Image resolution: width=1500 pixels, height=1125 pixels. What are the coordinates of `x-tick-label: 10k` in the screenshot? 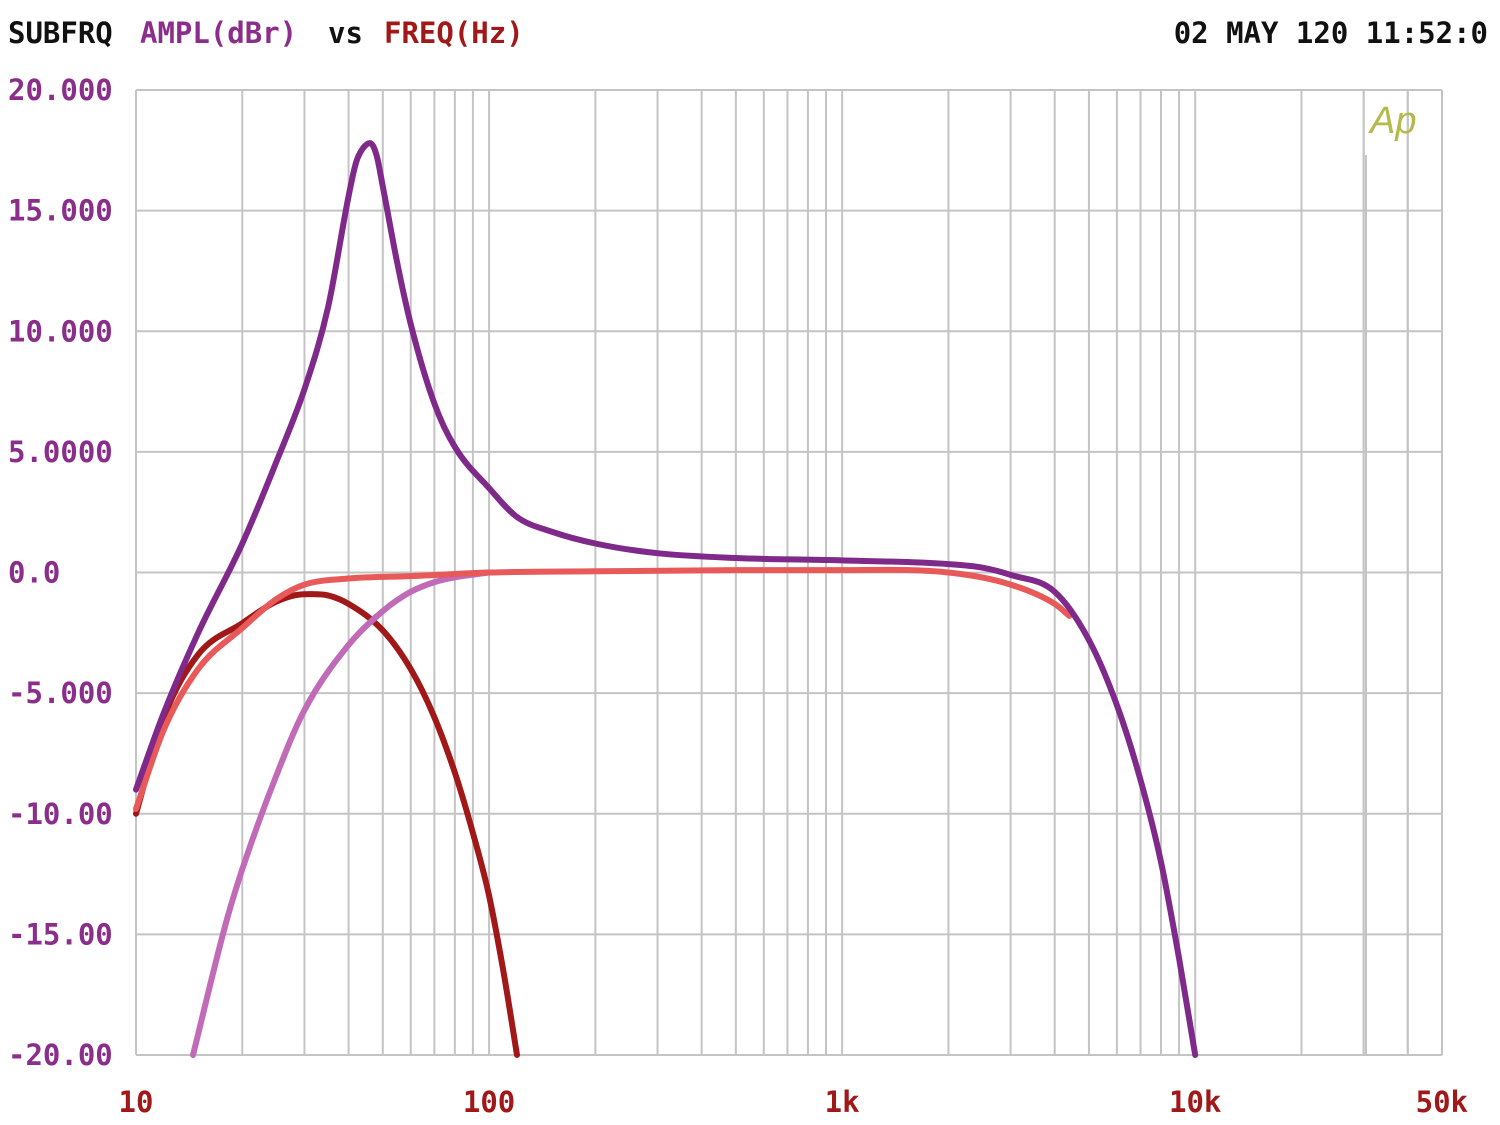 It's located at (1195, 1102).